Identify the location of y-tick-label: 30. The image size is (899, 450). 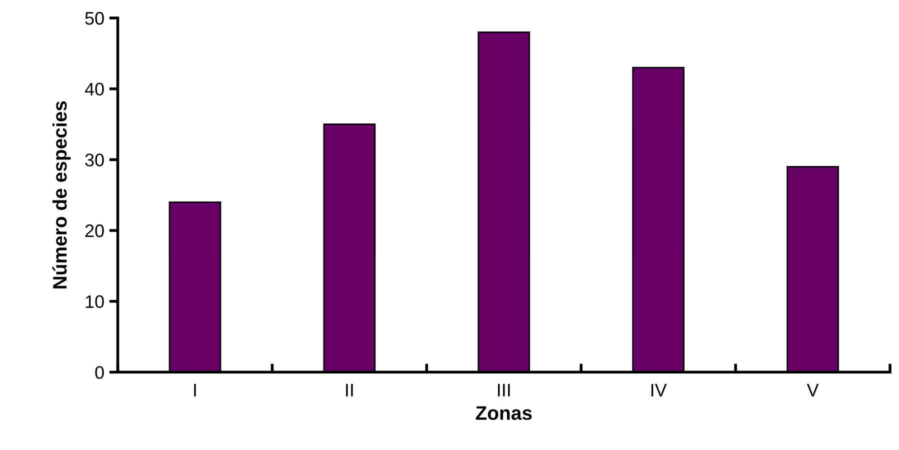
(94, 160).